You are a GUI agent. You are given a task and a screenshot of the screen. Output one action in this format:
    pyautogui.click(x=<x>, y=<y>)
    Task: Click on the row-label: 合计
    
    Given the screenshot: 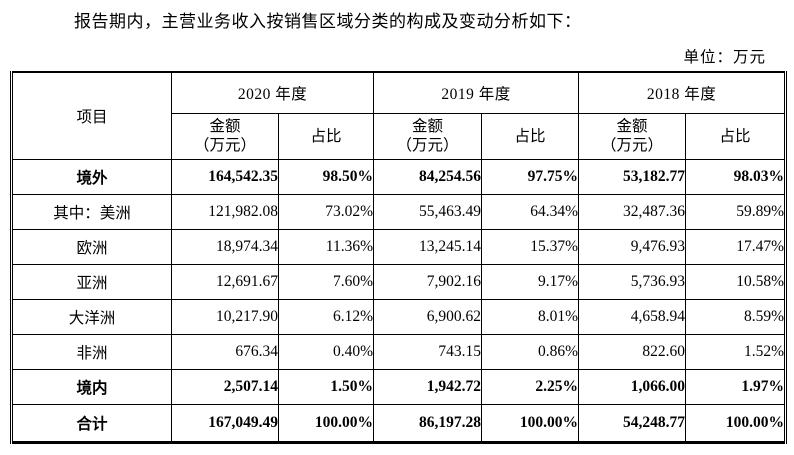 What is the action you would take?
    pyautogui.click(x=91, y=423)
    